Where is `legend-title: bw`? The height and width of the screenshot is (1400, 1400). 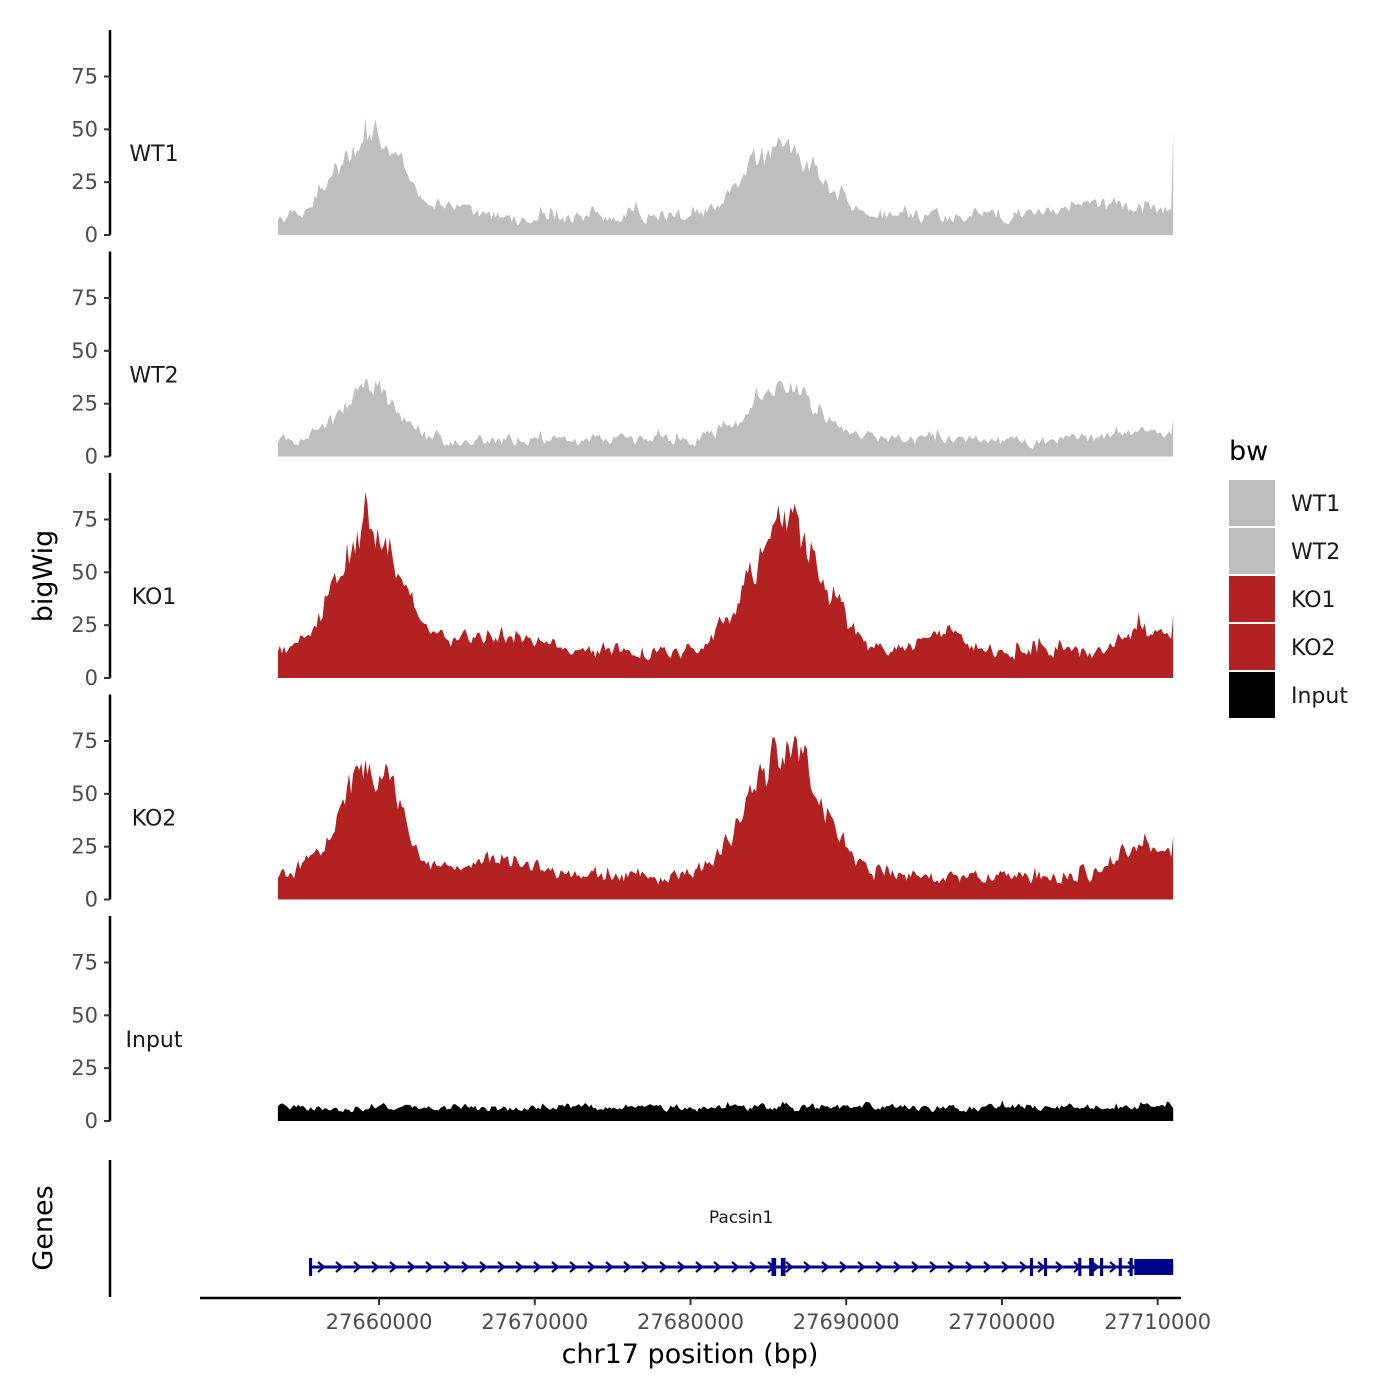 legend-title: bw is located at coordinates (1248, 451).